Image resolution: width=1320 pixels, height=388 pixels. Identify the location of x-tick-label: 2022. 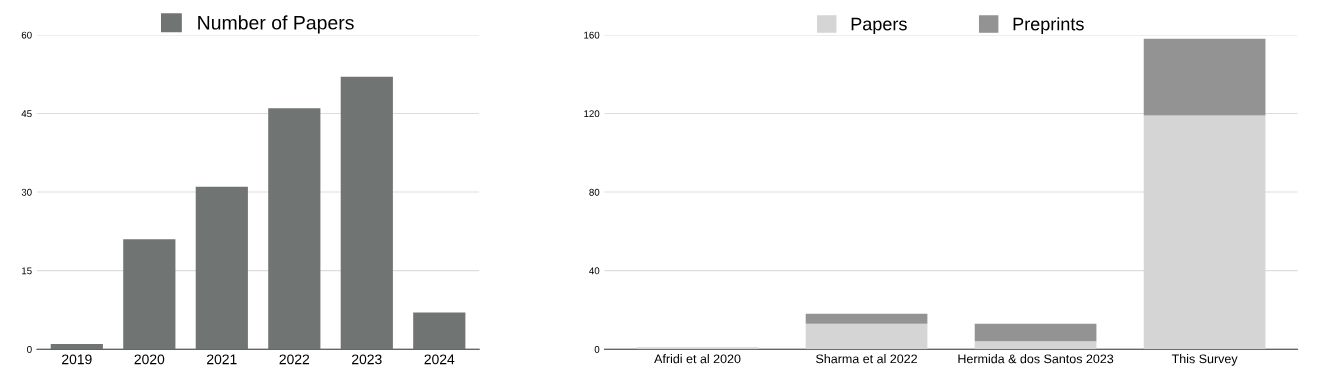
(294, 359).